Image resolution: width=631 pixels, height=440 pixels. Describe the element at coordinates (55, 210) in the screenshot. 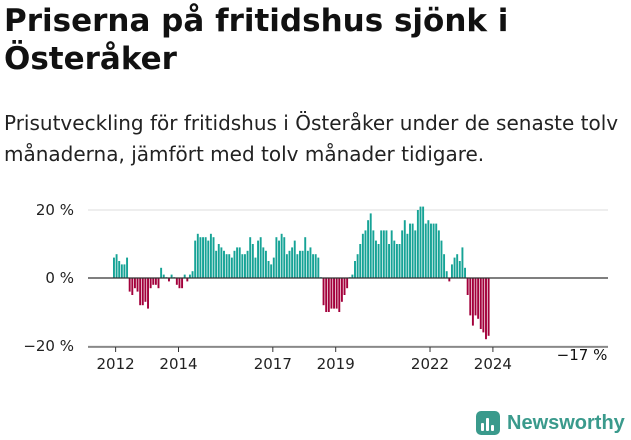

I see `y-tick-label: 20 %` at that location.